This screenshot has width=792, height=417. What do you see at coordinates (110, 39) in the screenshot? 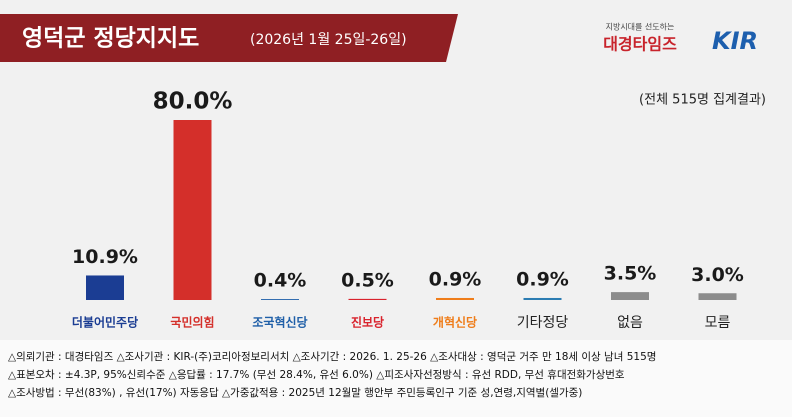
I see `chart-title: 영덕군 정당지지도` at bounding box center [110, 39].